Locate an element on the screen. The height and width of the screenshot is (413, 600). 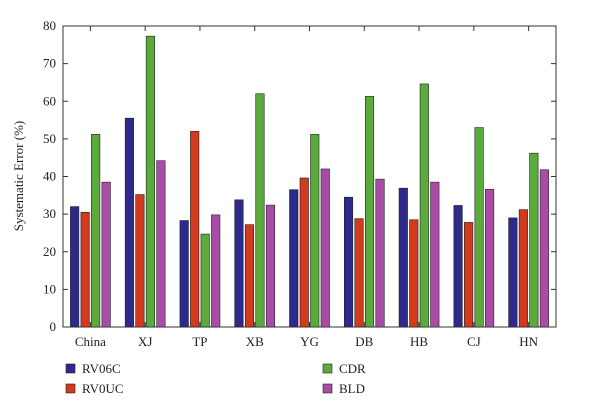
bar-rv0uc-hn is located at coordinates (523, 268).